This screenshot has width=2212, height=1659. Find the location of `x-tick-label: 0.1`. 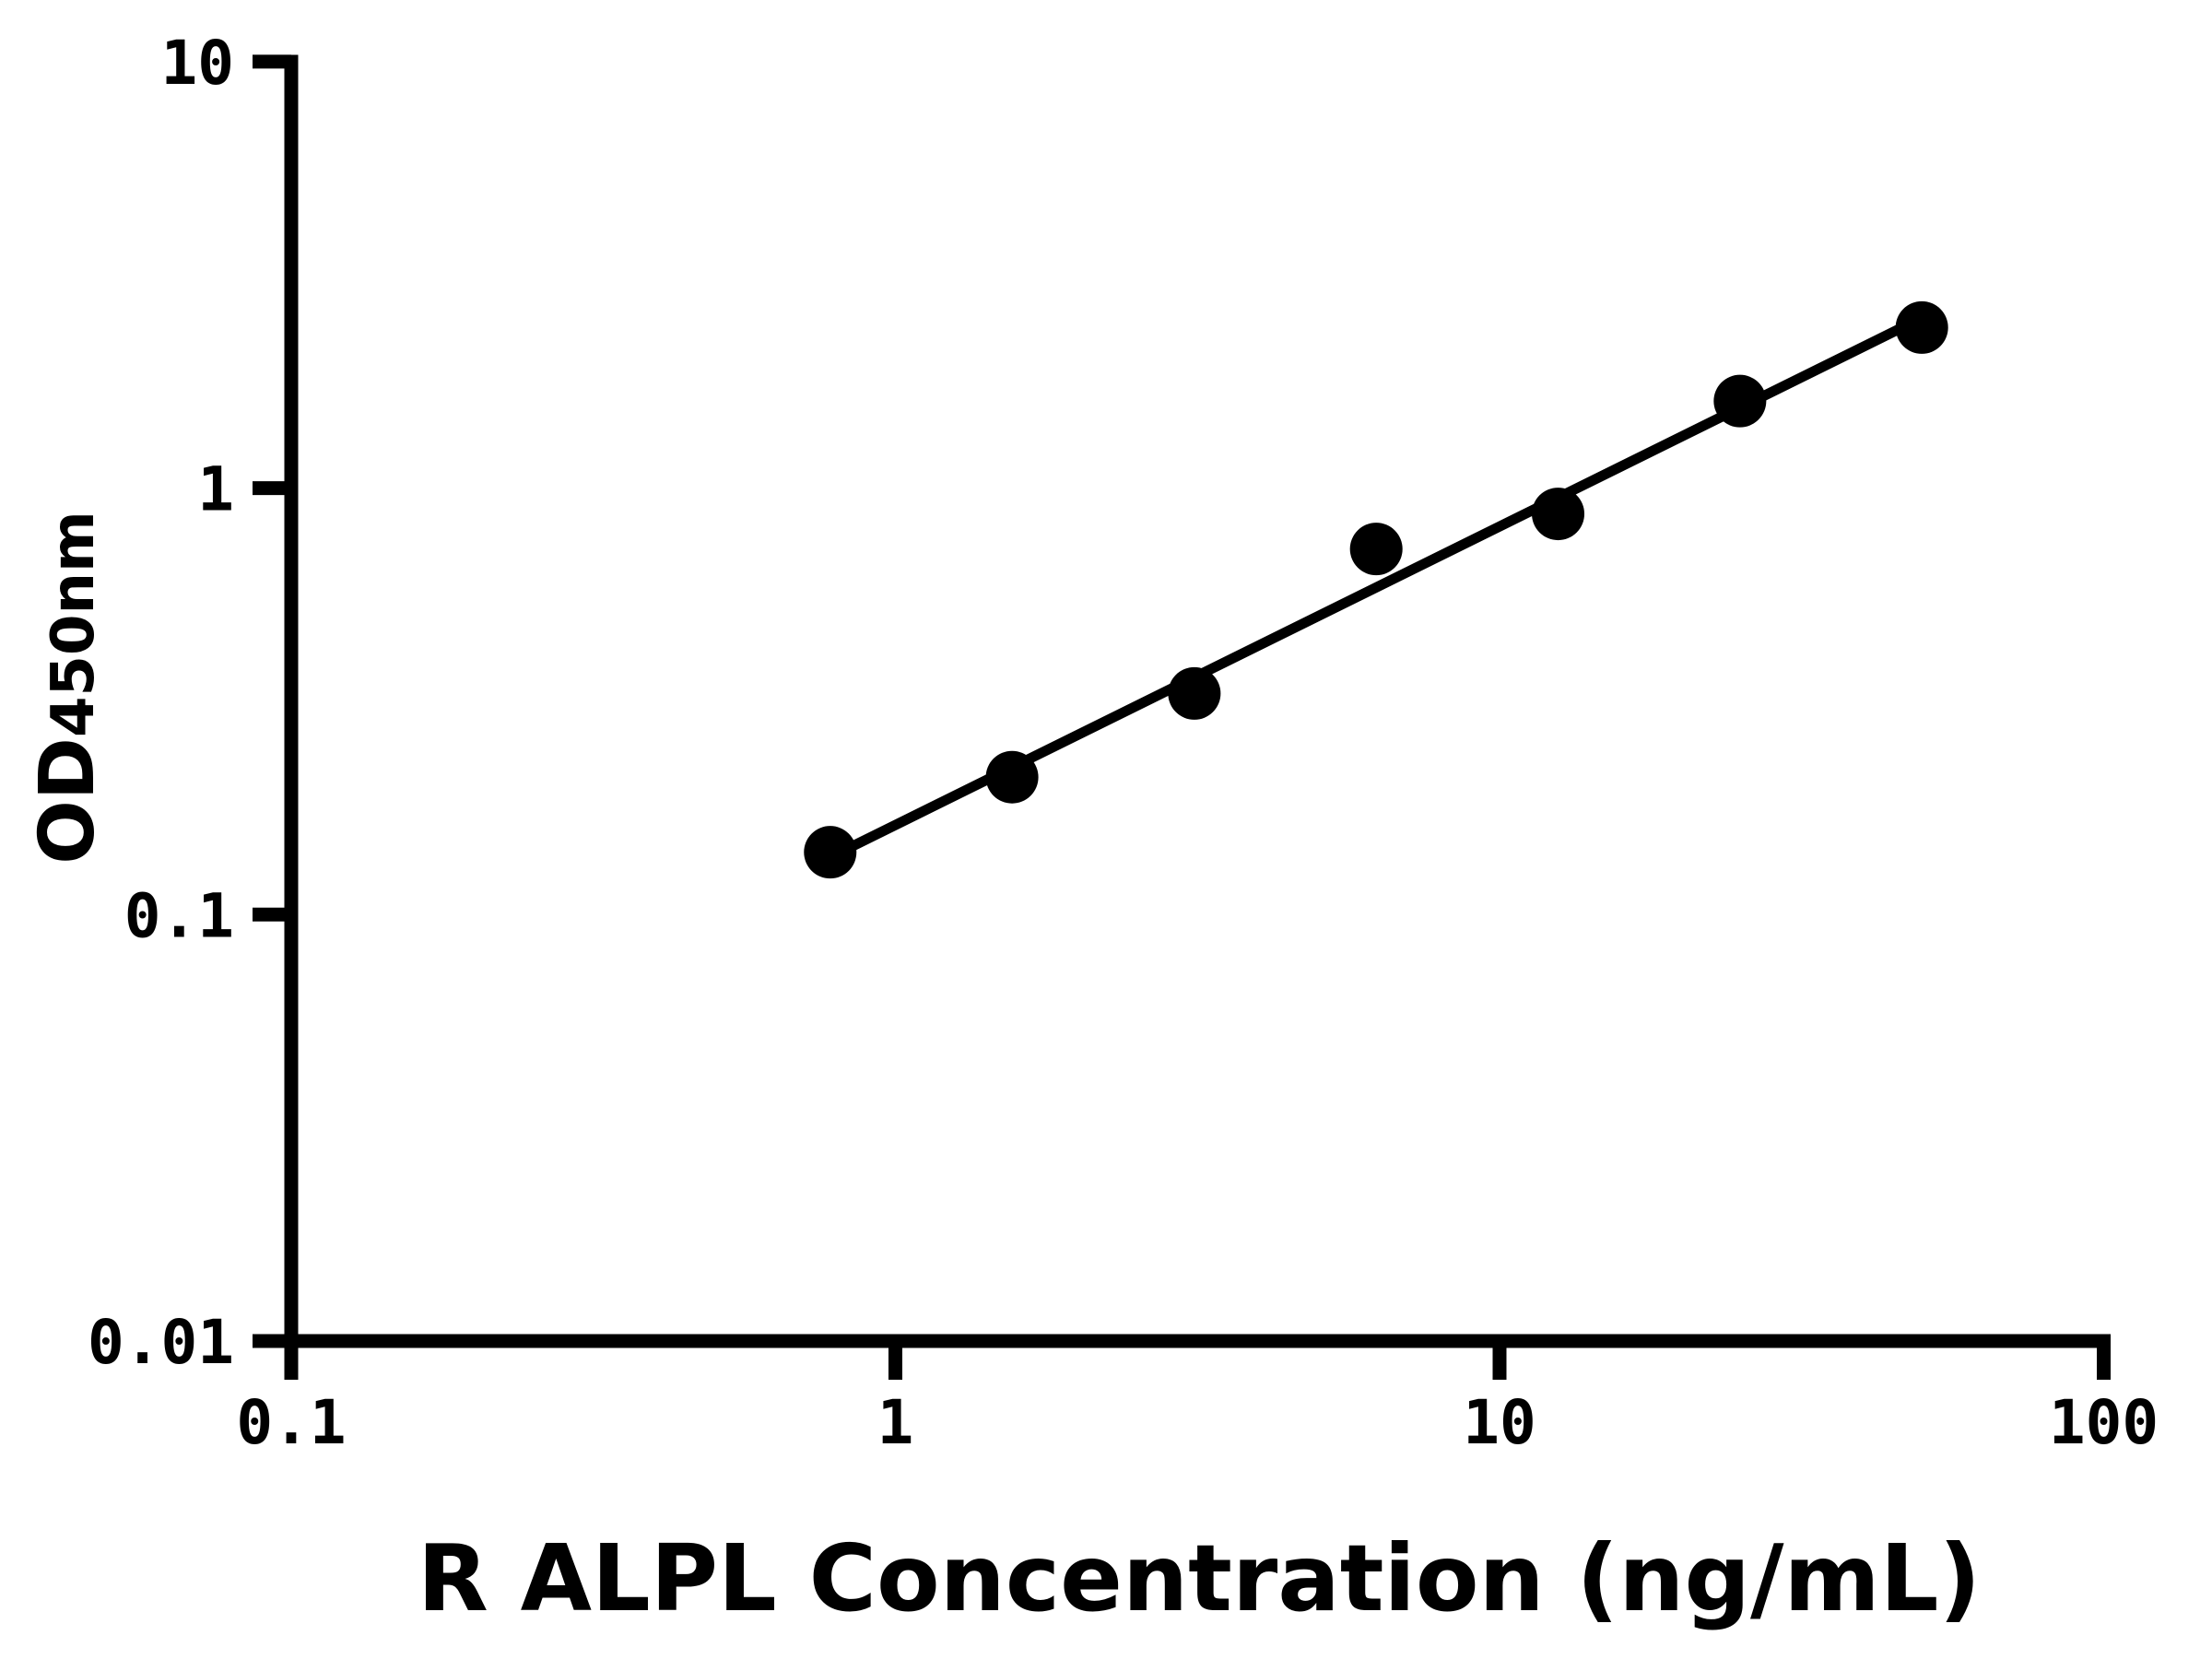

x-tick-label: 0.1 is located at coordinates (291, 1422).